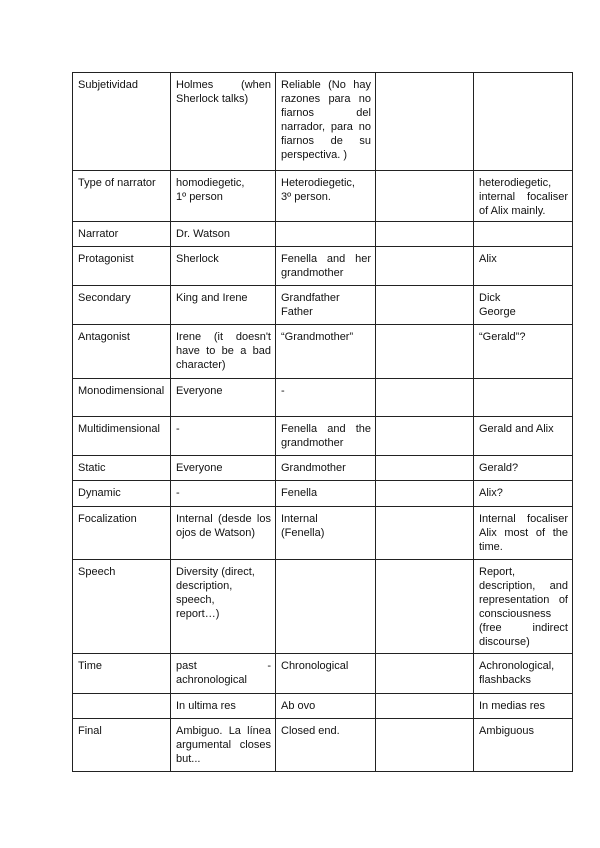 This screenshot has height=848, width=600. Describe the element at coordinates (325, 745) in the screenshot. I see `table-cell: Closed end.` at that location.